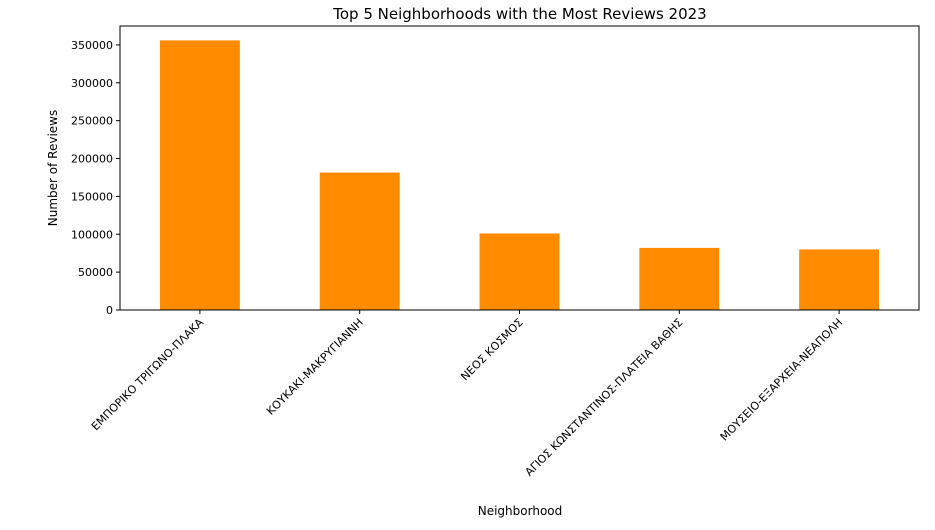  What do you see at coordinates (92, 196) in the screenshot?
I see `y-tick-label-3: 150000` at bounding box center [92, 196].